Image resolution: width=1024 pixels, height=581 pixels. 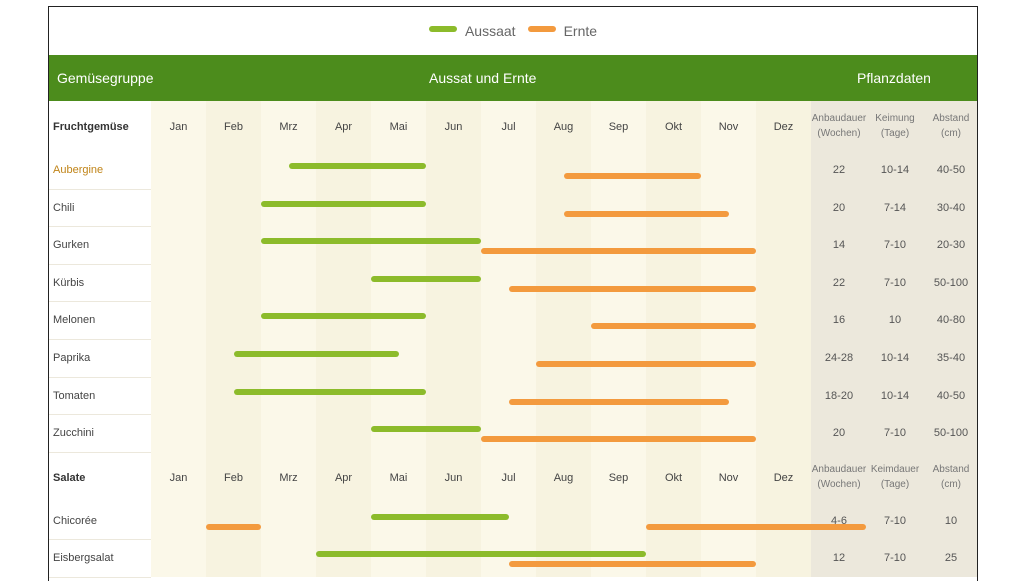 What do you see at coordinates (839, 358) in the screenshot?
I see `plant-data-value: 24-28` at bounding box center [839, 358].